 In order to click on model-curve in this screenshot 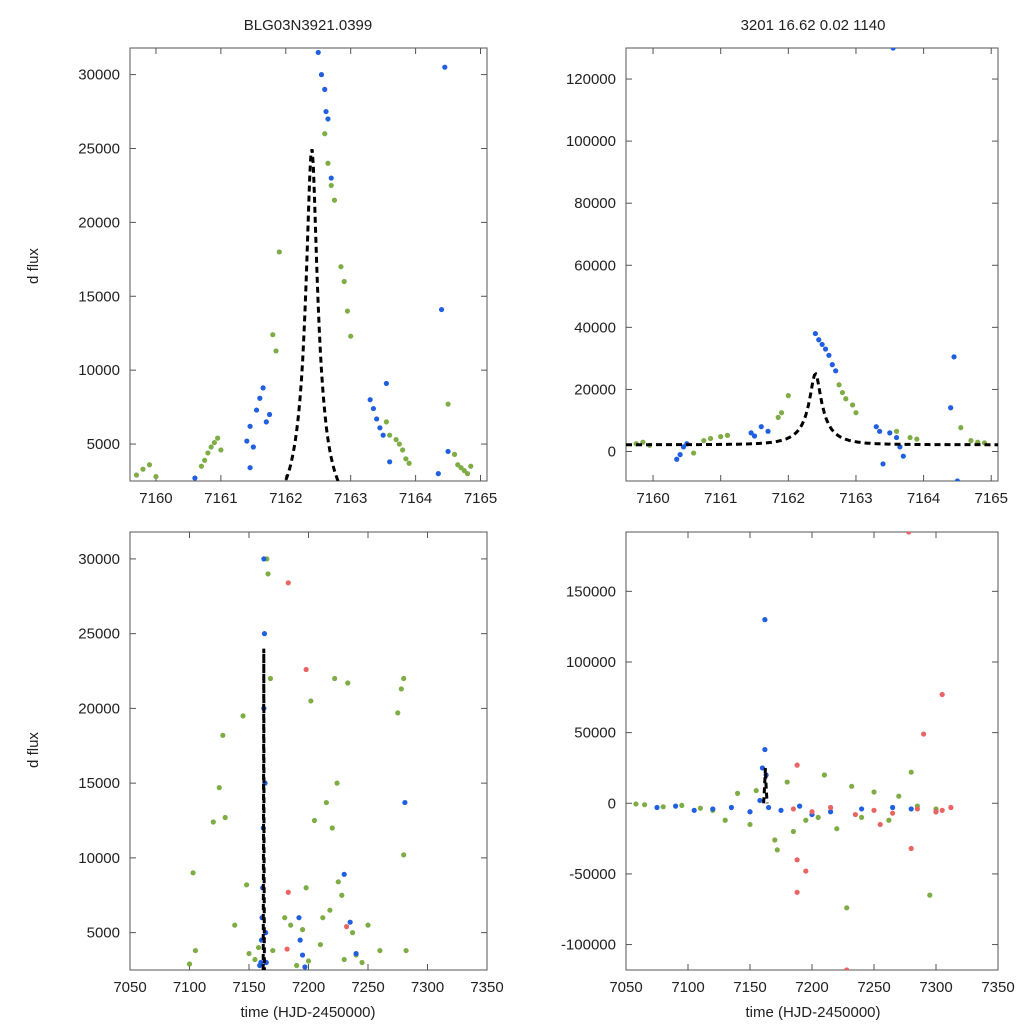, I will do `click(765, 785)`.